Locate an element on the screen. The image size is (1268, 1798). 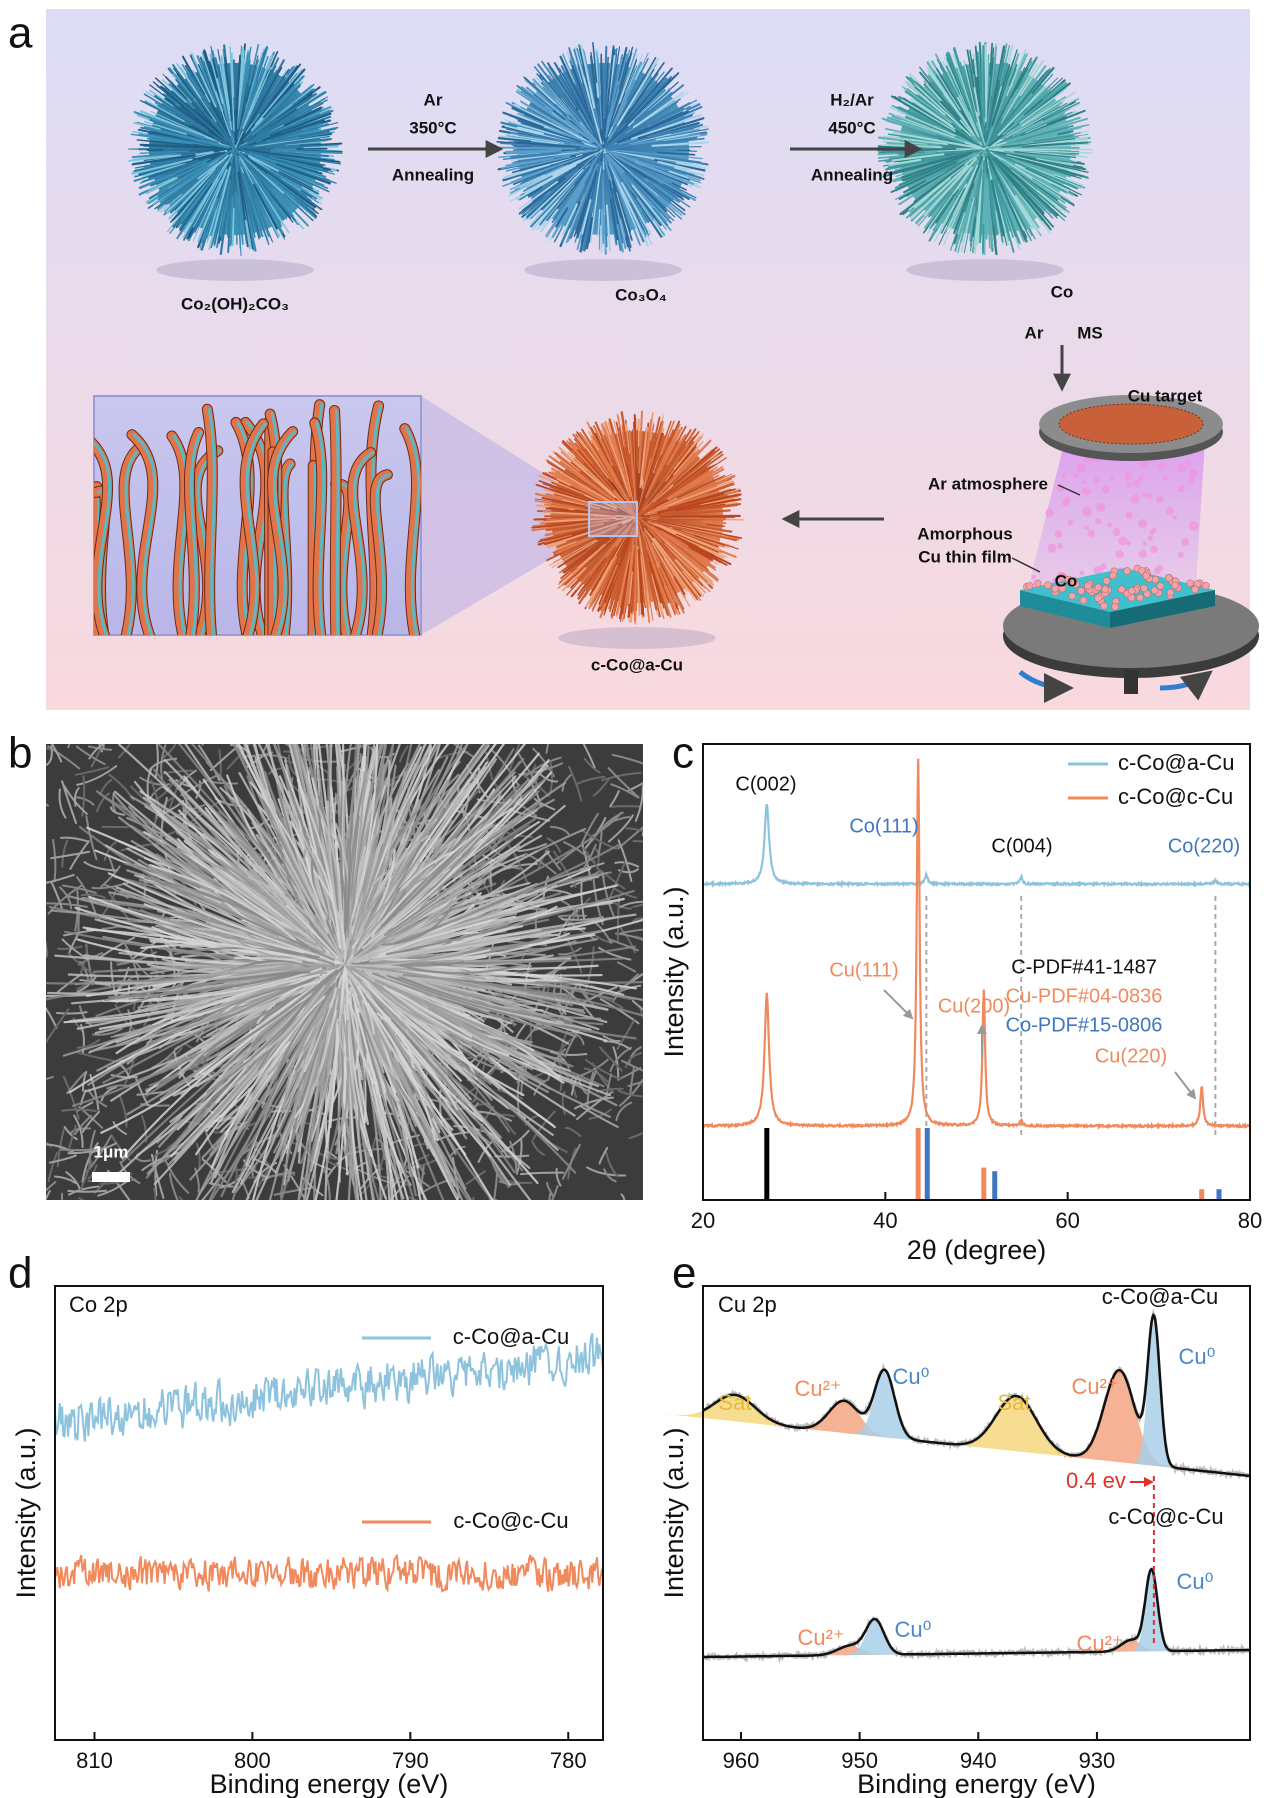
material-label: Co₂(OH)₂CO₃ is located at coordinates (235, 303).